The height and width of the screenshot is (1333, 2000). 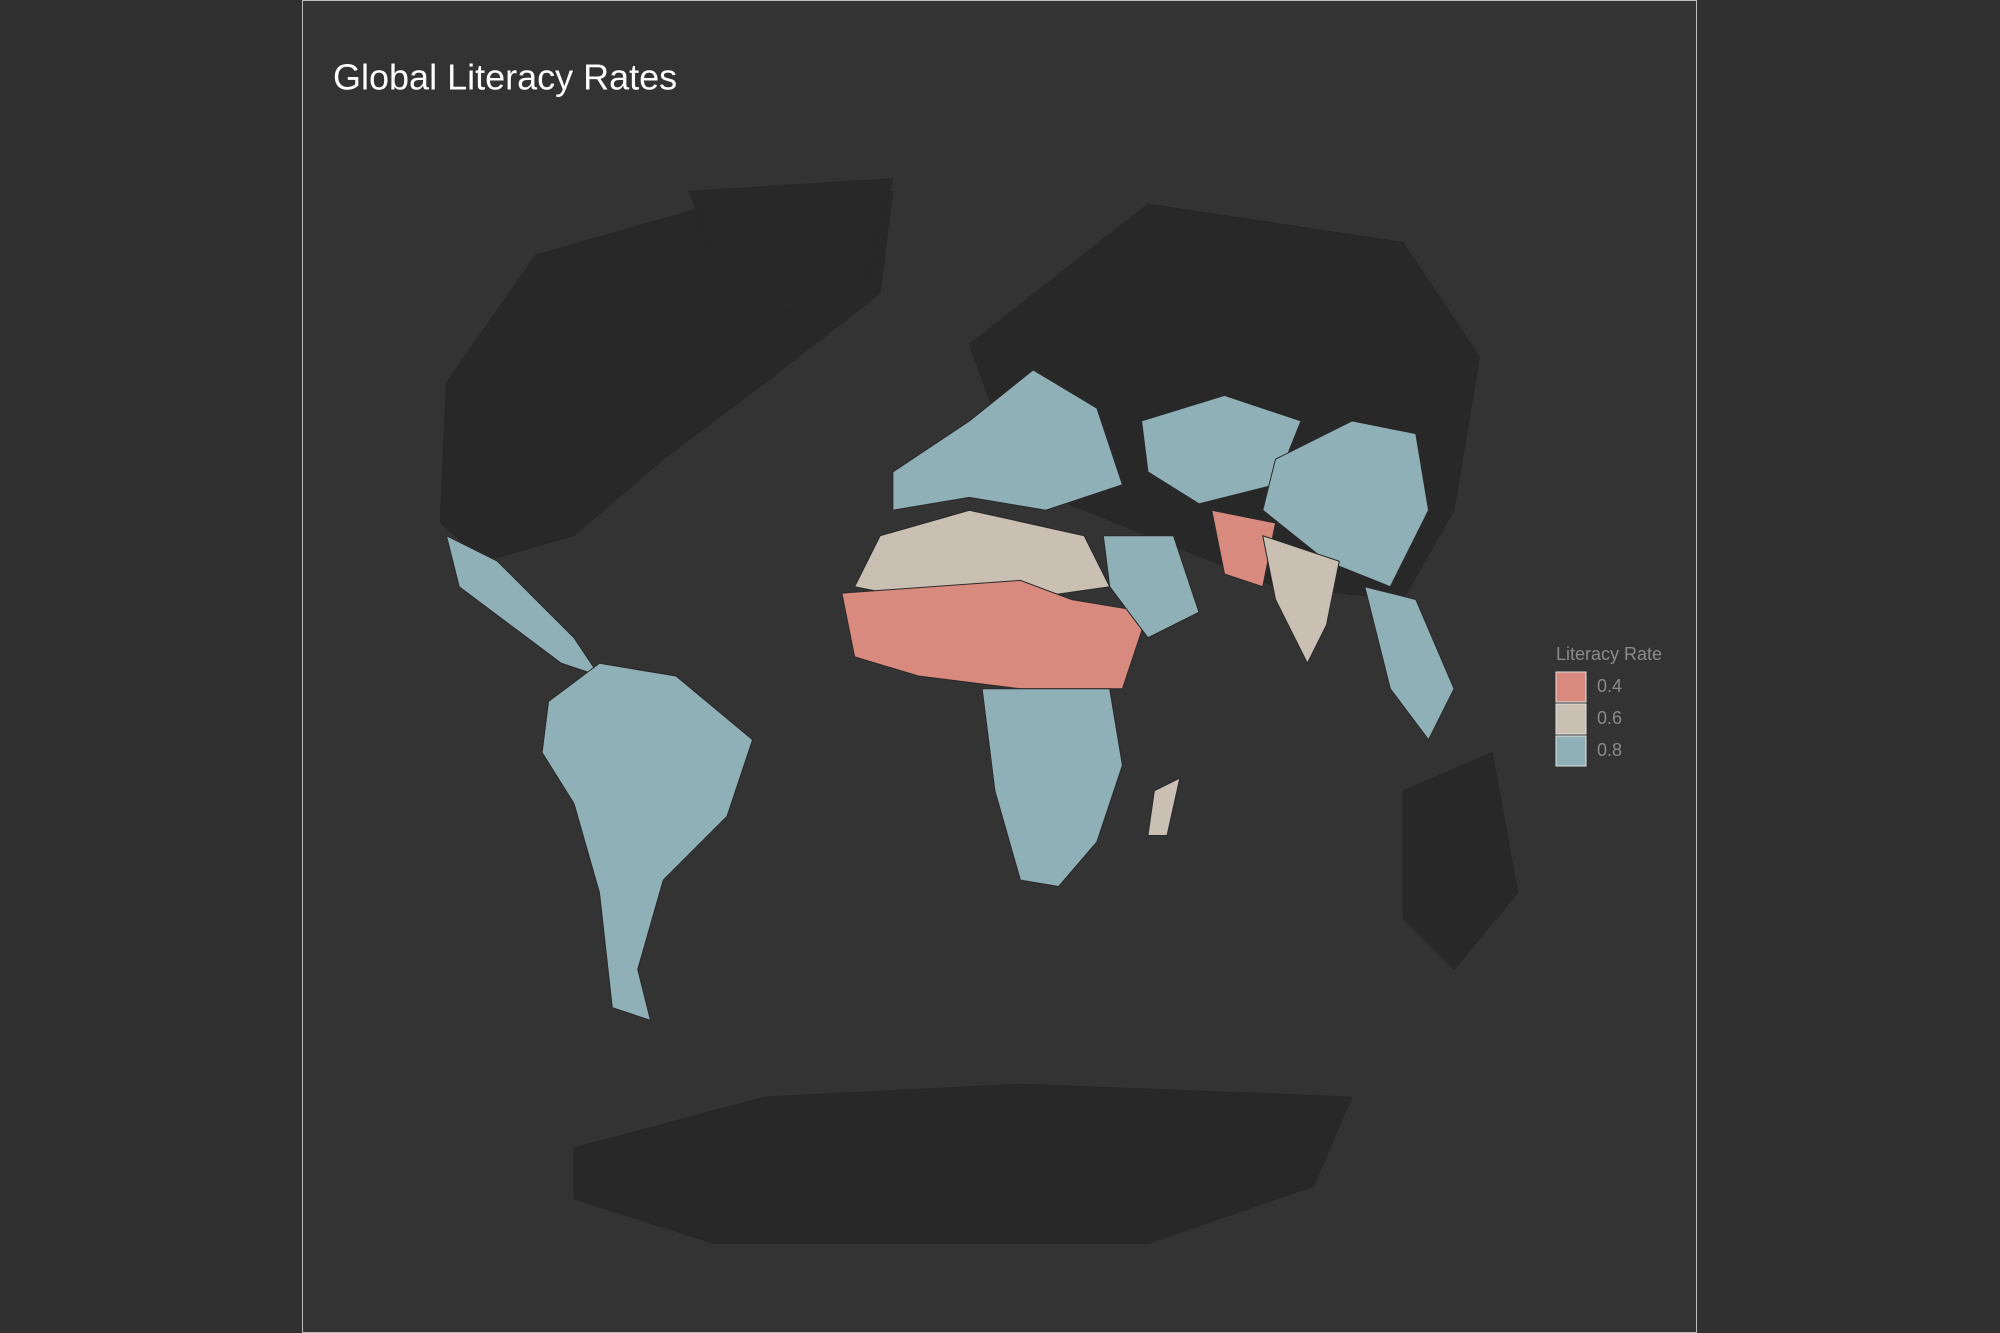 What do you see at coordinates (1301, 599) in the screenshot?
I see `india` at bounding box center [1301, 599].